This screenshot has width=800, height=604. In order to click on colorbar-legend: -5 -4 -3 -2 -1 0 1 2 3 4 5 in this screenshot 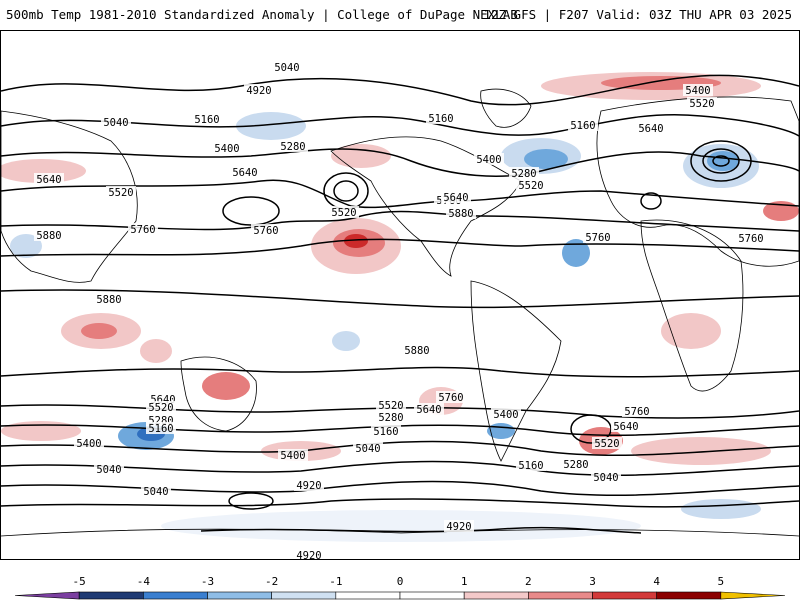, I will do `click(400, 580)`.